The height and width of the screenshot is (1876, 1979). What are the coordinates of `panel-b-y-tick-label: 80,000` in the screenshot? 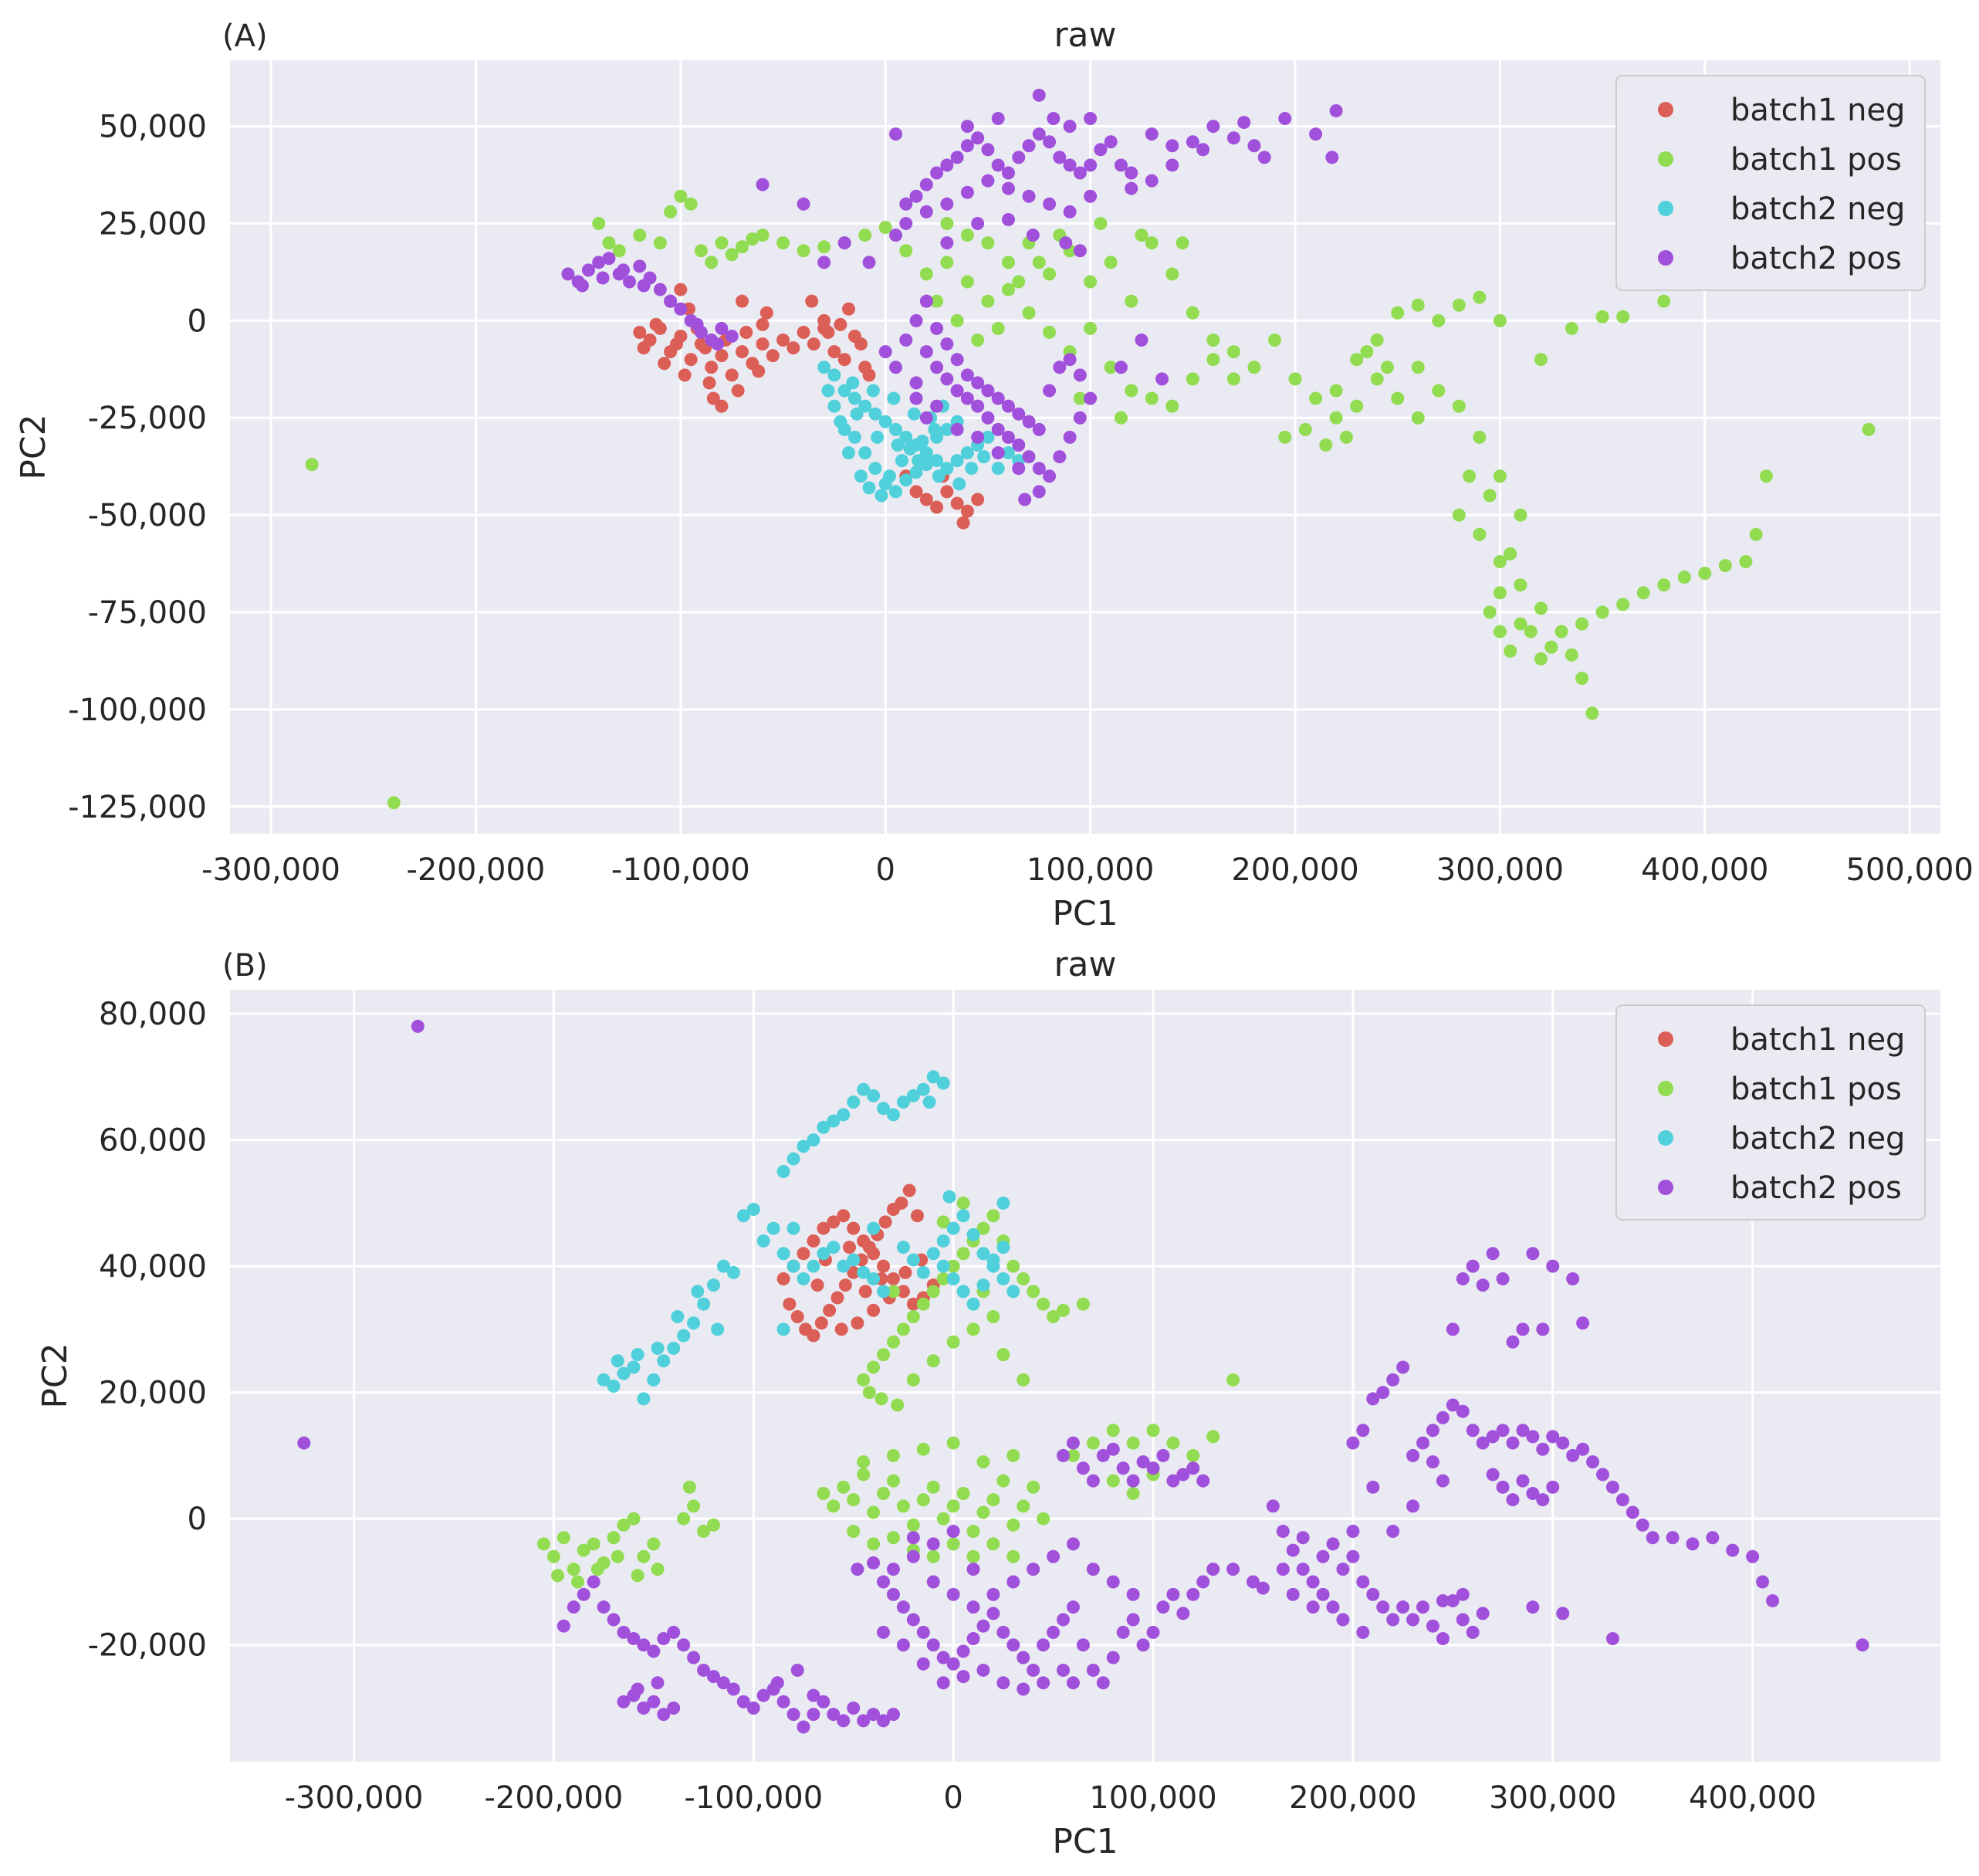 It's located at (153, 1015).